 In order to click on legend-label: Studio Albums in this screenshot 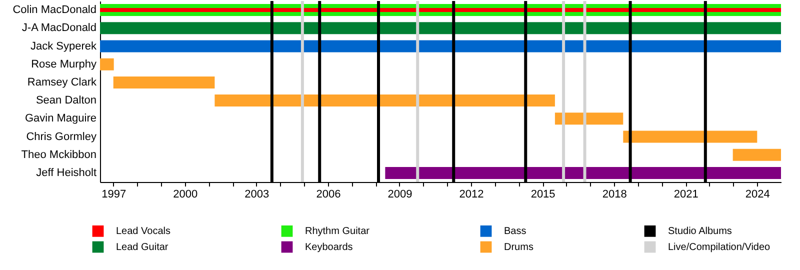, I will do `click(700, 232)`.